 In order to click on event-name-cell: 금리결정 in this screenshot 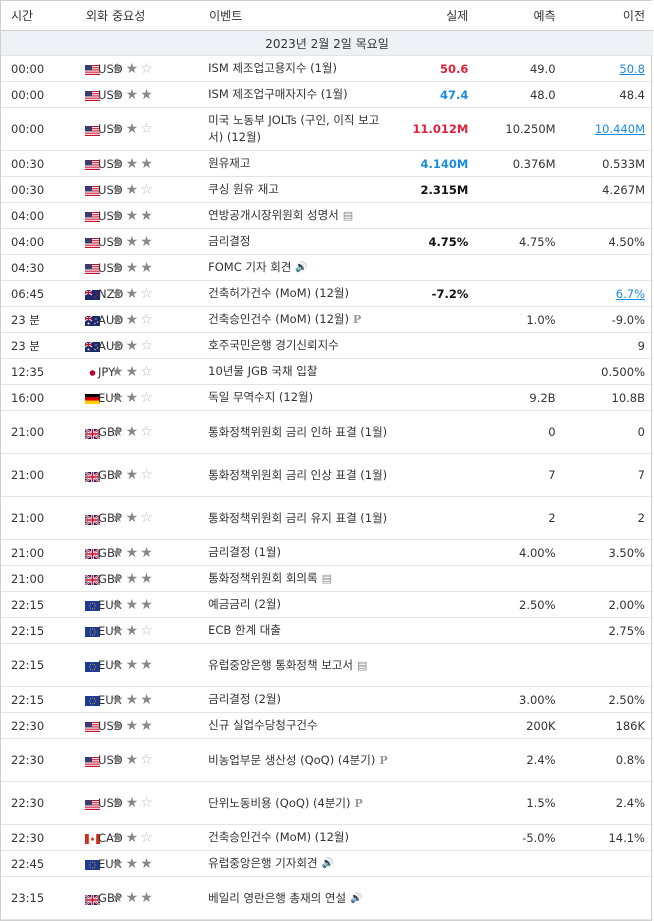, I will do `click(302, 241)`.